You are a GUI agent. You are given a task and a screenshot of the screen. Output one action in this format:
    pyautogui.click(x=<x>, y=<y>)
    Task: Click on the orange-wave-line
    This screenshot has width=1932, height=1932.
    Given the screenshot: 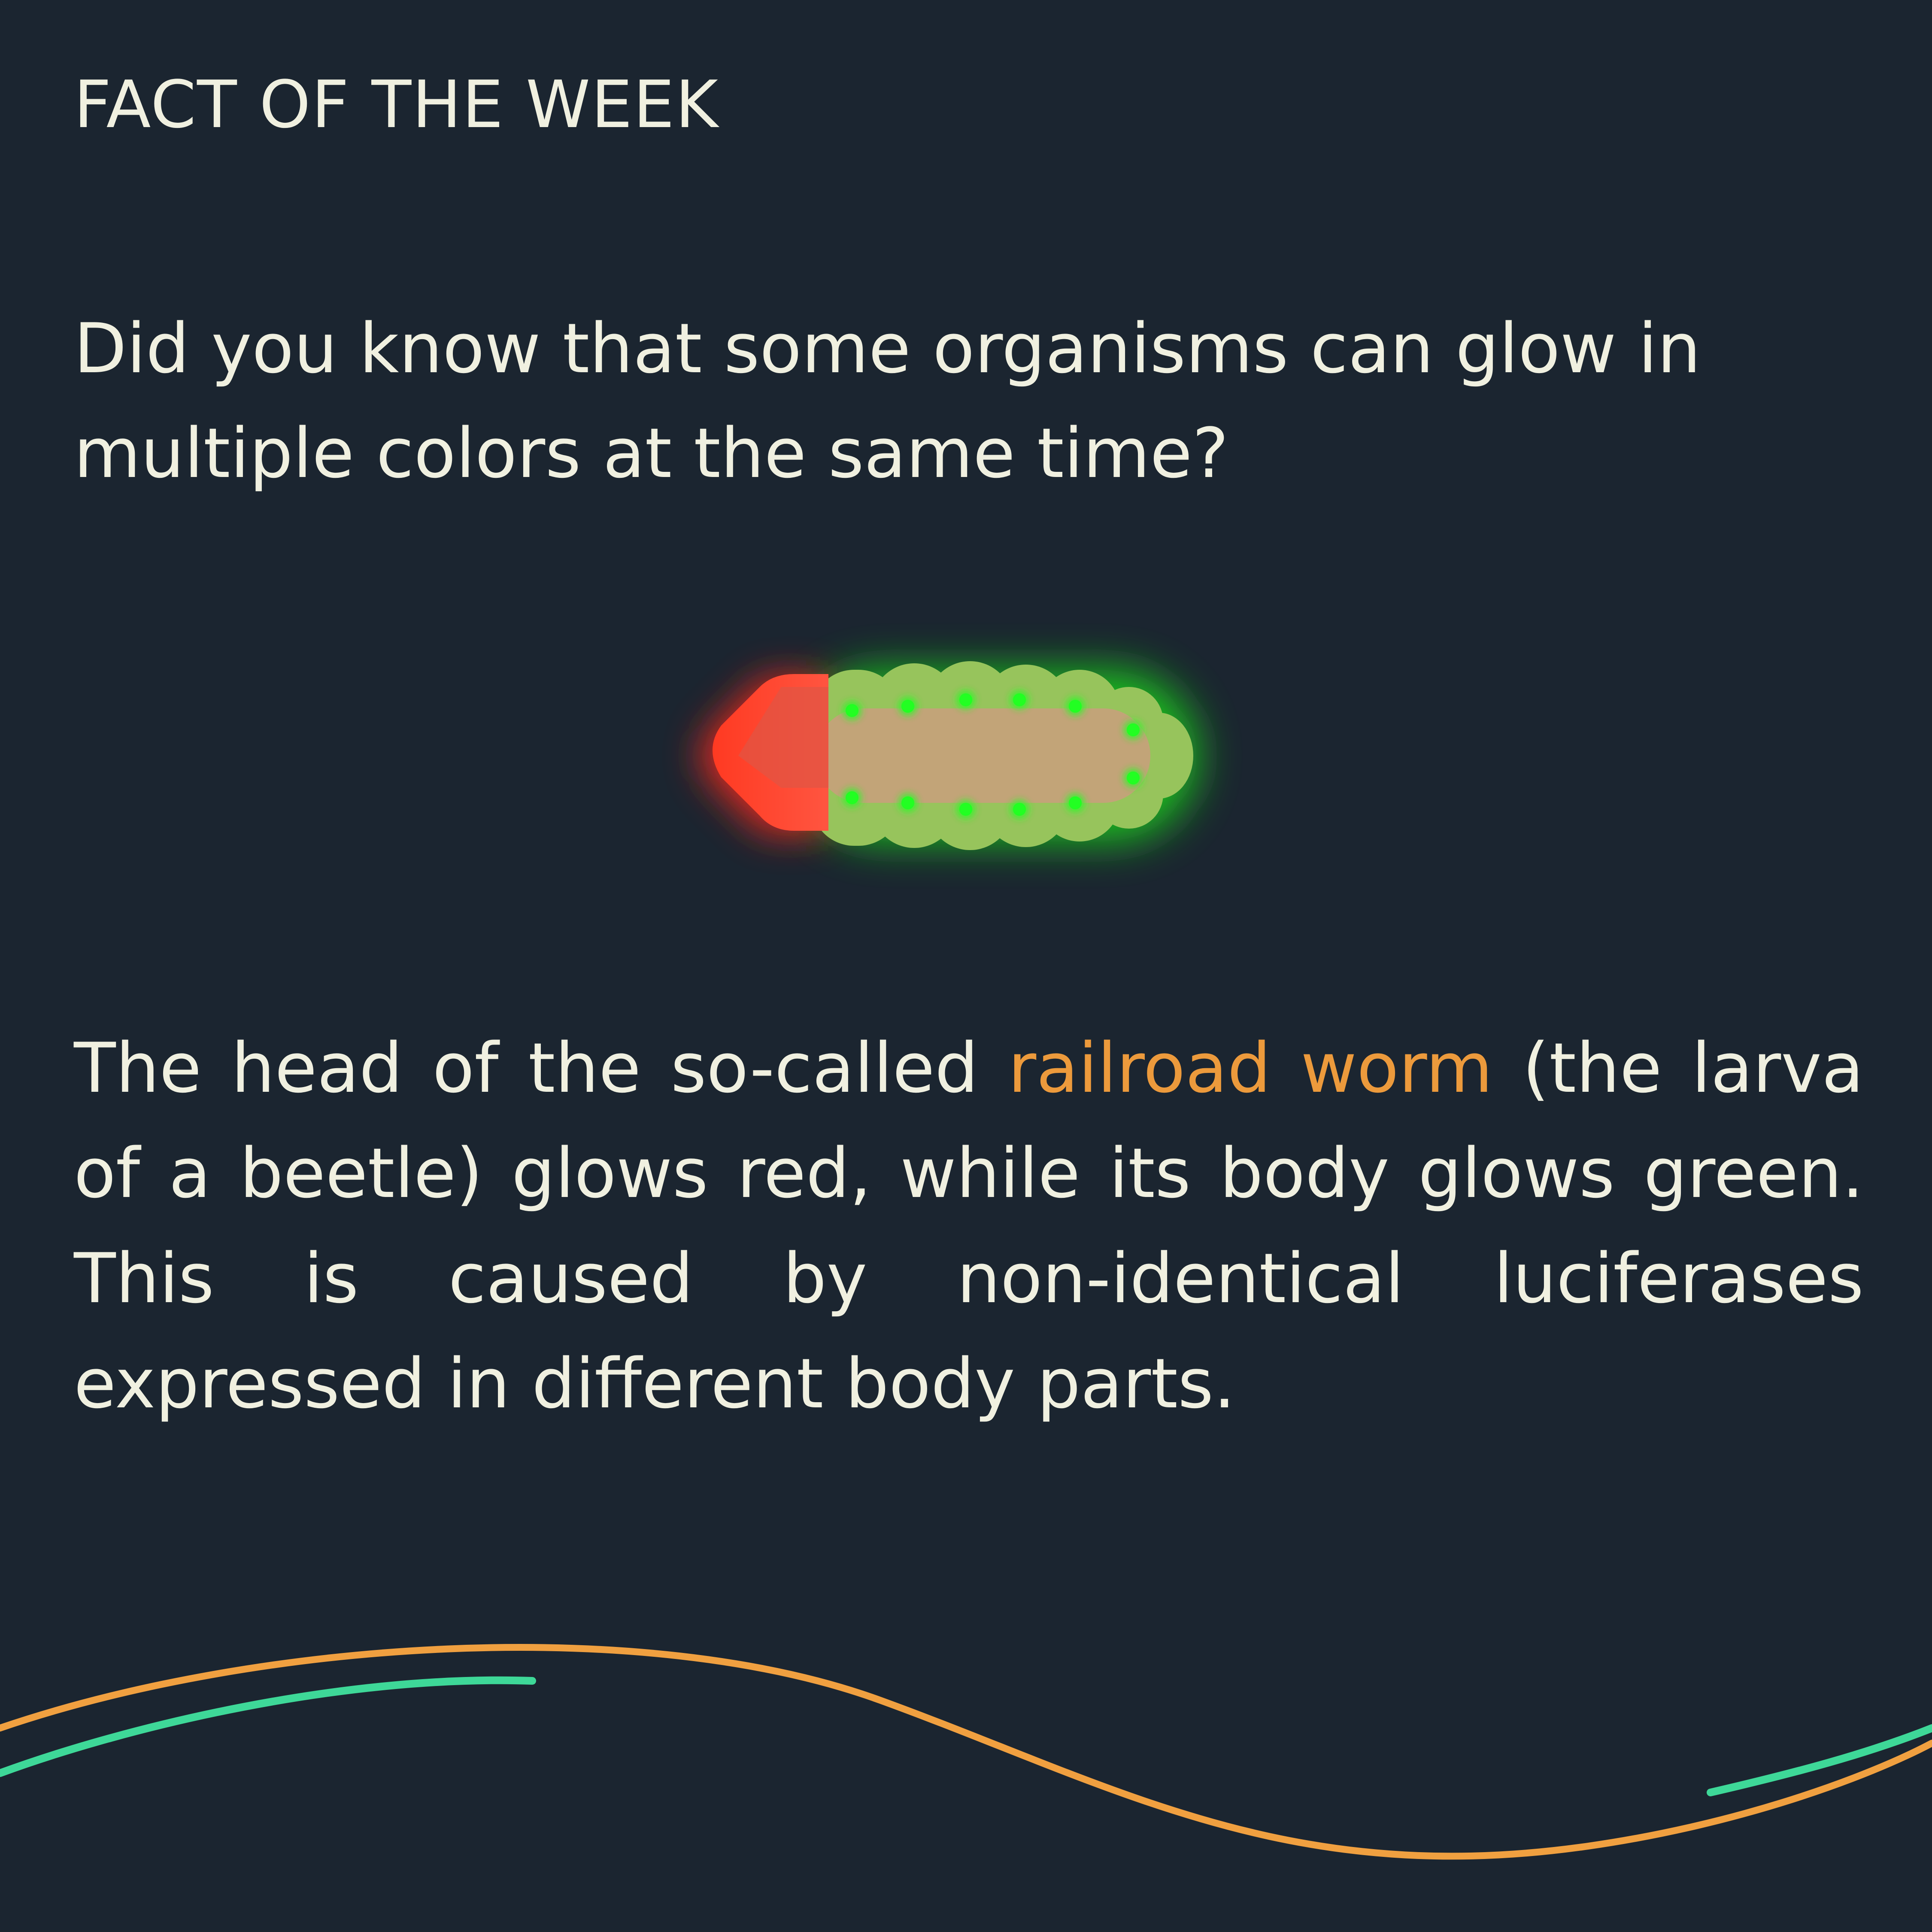 What is the action you would take?
    pyautogui.click(x=966, y=1752)
    